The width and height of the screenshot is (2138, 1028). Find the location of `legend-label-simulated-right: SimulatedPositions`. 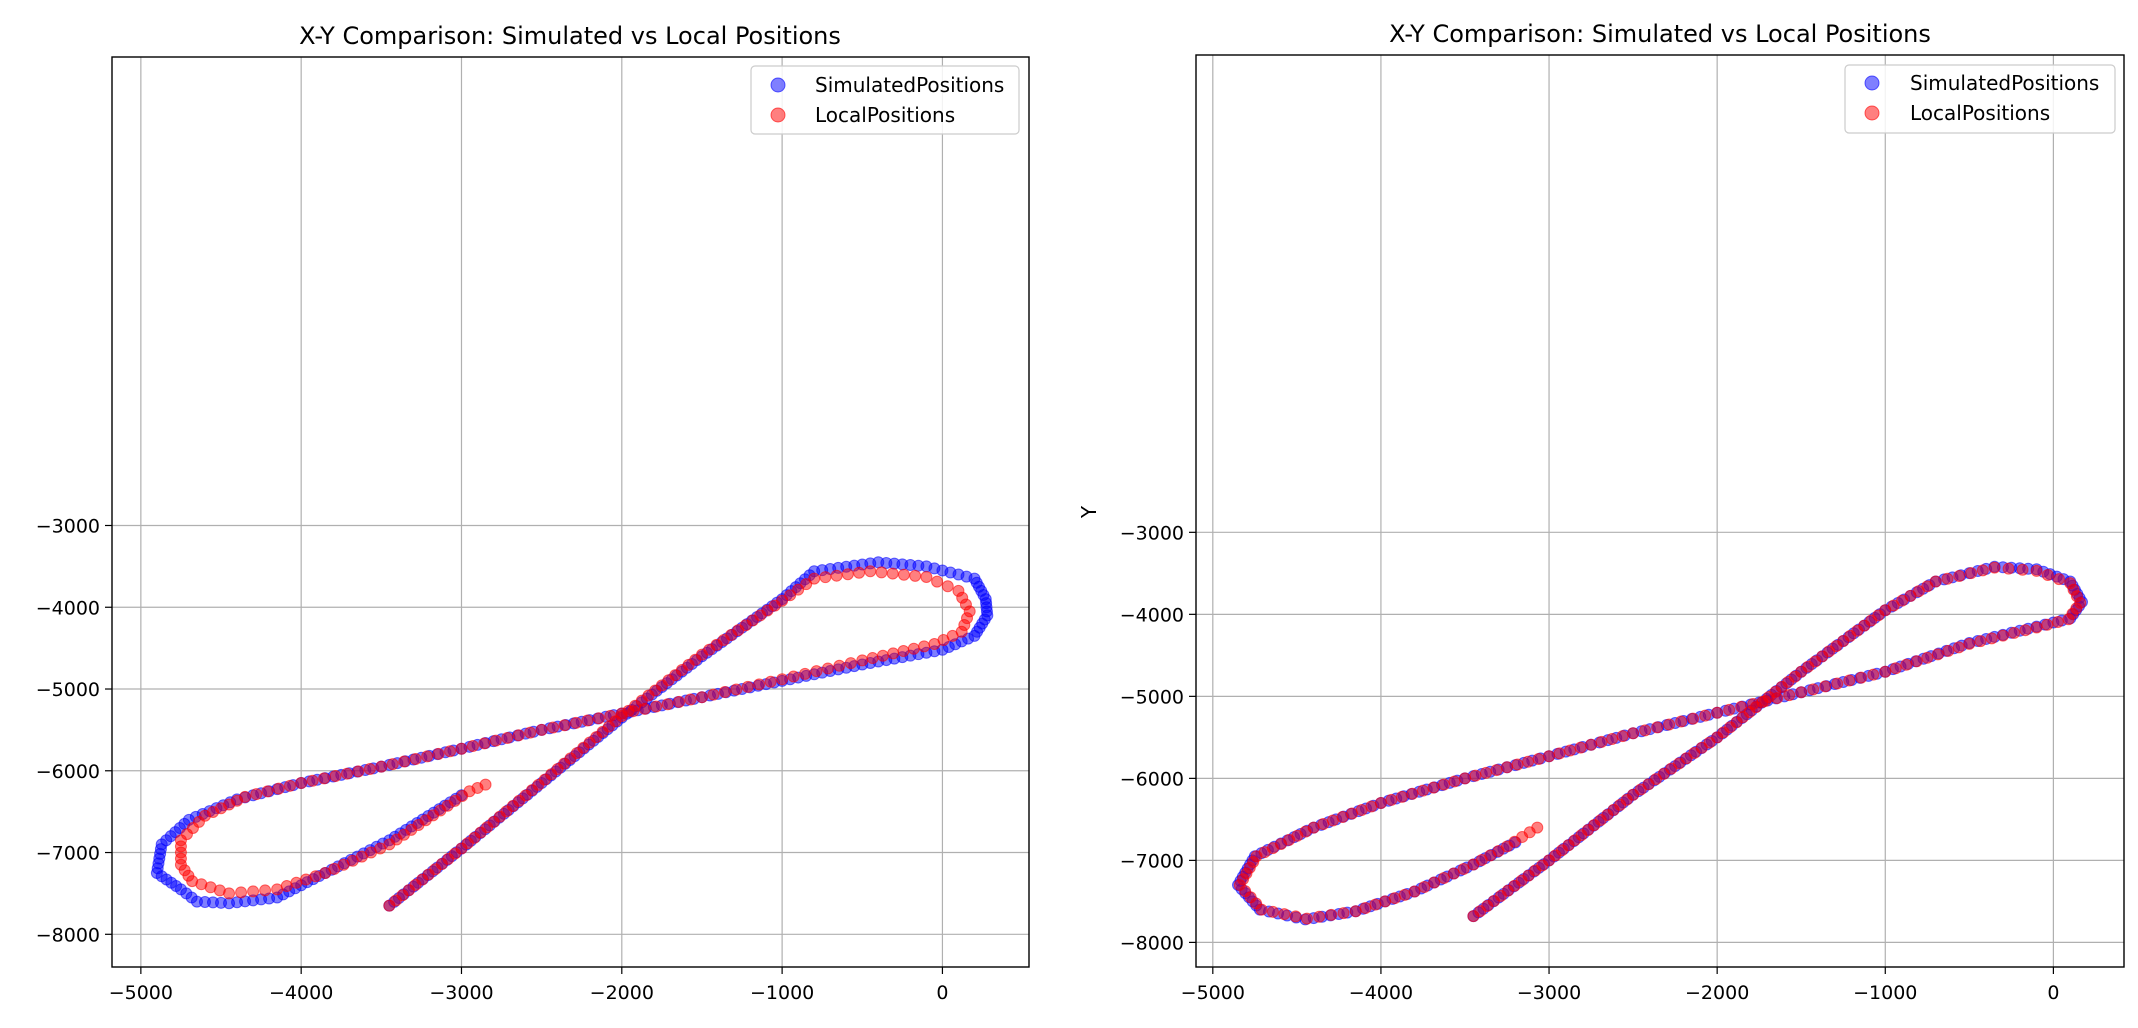

legend-label-simulated-right: SimulatedPositions is located at coordinates (2004, 83).